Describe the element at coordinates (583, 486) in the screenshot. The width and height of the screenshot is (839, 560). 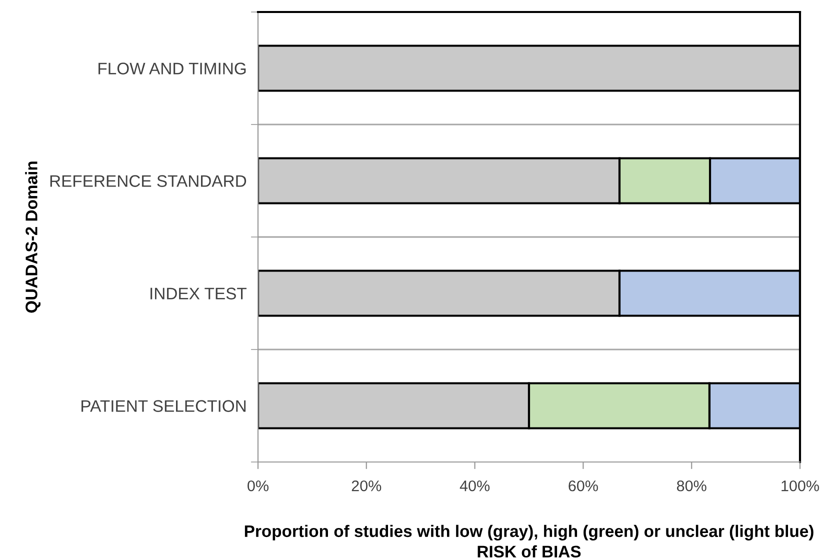
I see `x-tick-label: 60%` at that location.